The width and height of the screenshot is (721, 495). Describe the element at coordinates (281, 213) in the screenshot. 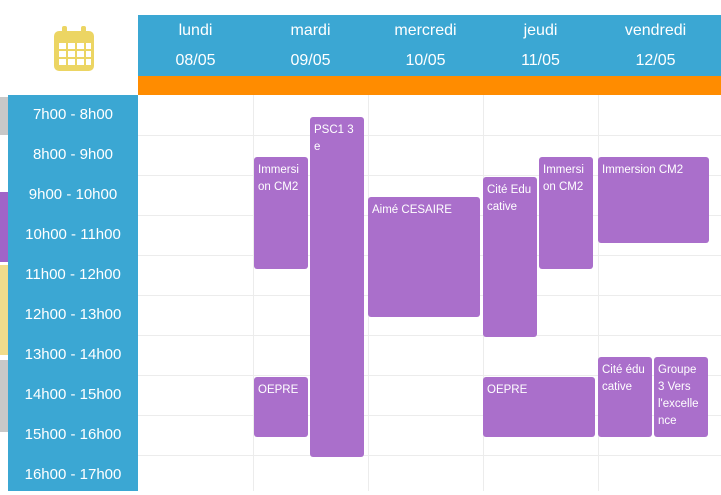

I see `event-immersion-cm2-monday: Immersion CM2` at that location.